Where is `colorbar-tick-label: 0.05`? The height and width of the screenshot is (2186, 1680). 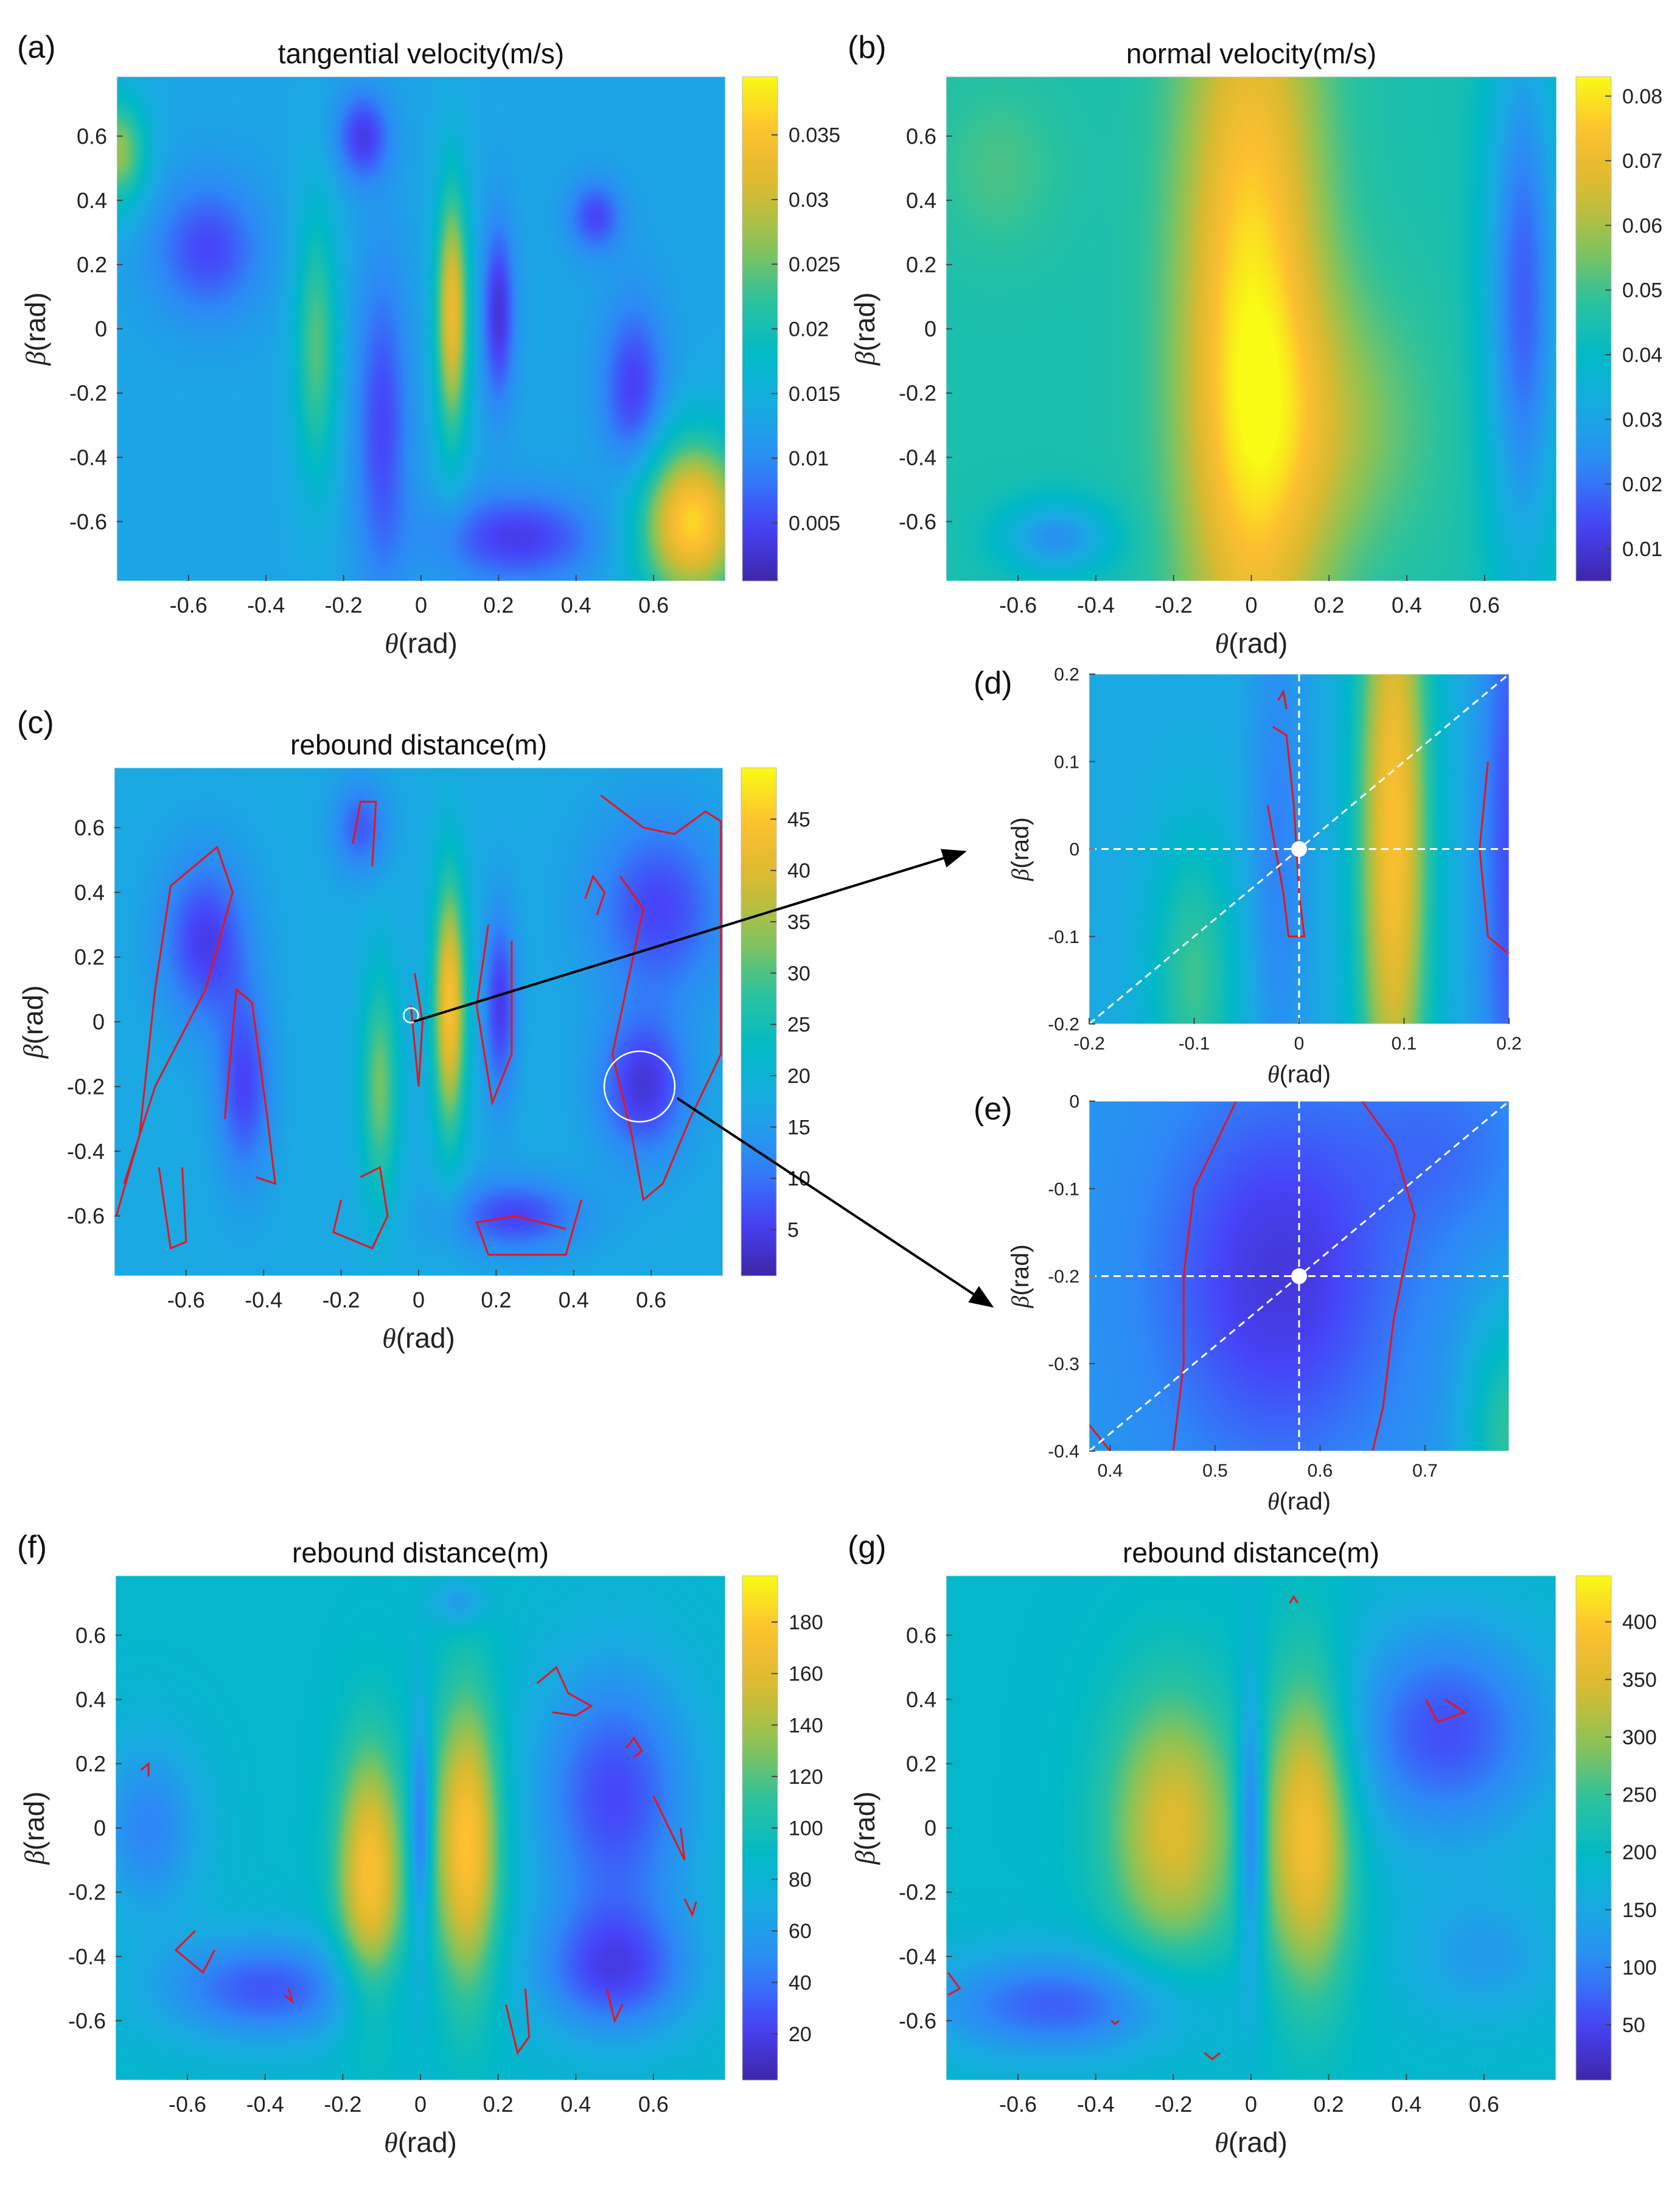
colorbar-tick-label: 0.05 is located at coordinates (1642, 290).